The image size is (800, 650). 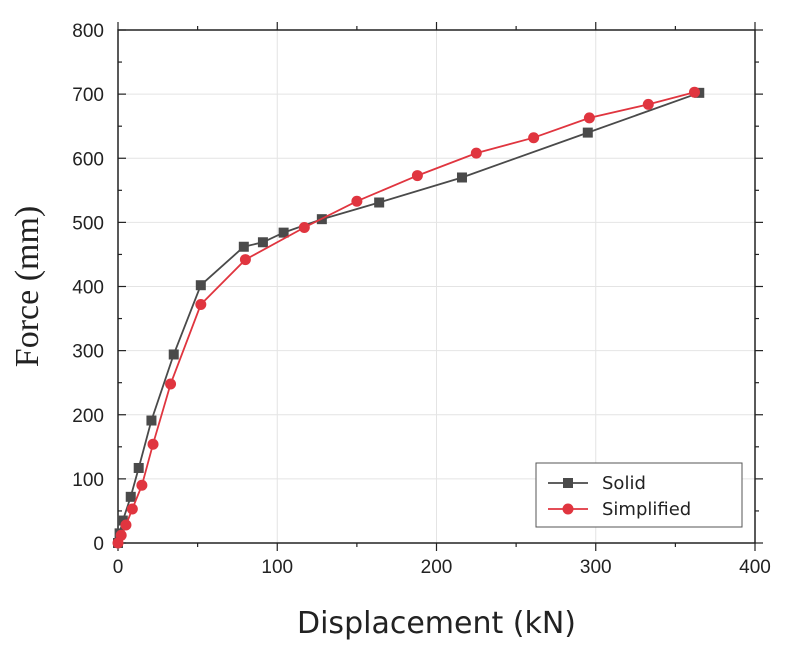 What do you see at coordinates (437, 567) in the screenshot?
I see `x-tick-label: 200` at bounding box center [437, 567].